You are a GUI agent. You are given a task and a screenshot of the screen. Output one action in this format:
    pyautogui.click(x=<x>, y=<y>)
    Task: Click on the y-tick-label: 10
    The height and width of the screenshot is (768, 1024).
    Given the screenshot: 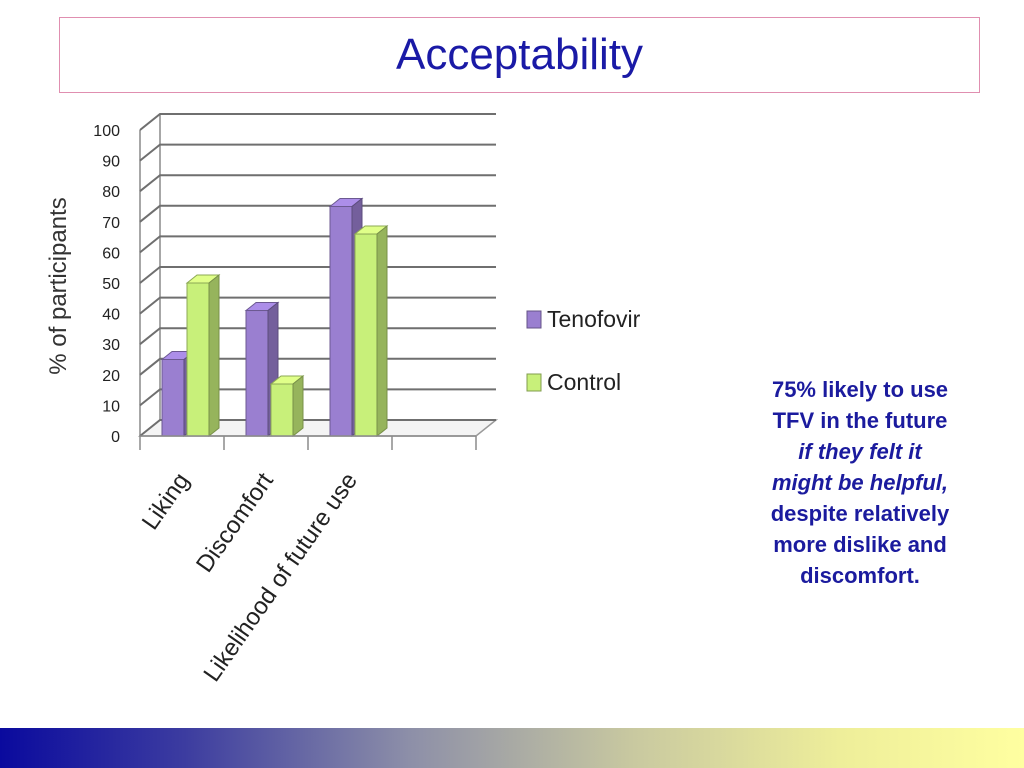 What is the action you would take?
    pyautogui.click(x=111, y=406)
    